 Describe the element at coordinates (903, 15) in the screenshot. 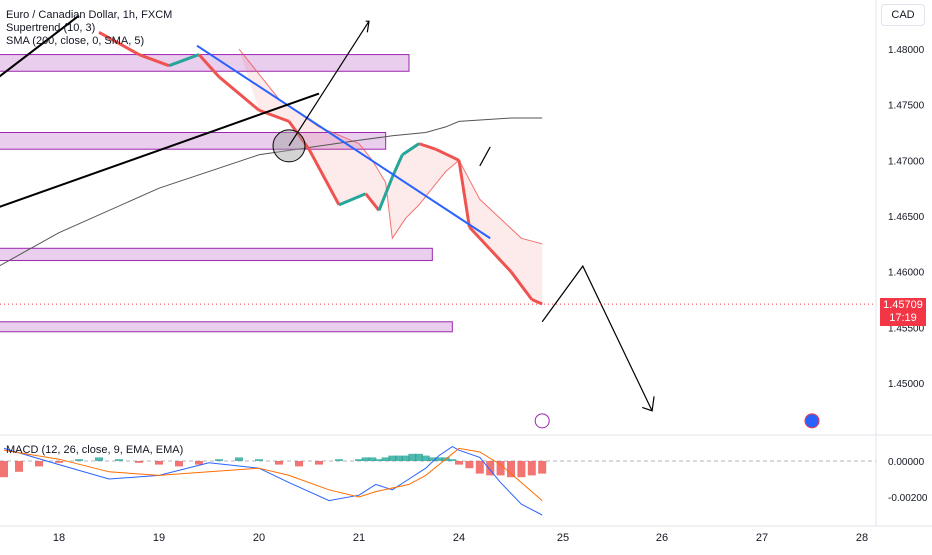

I see `currency-button: CAD` at that location.